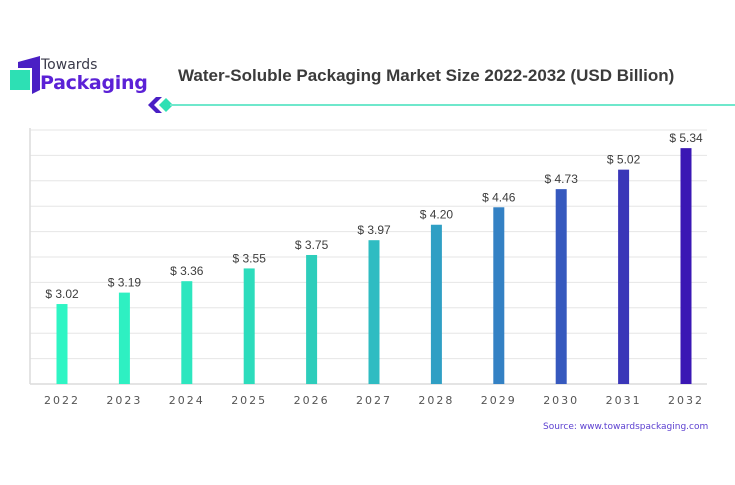 This screenshot has height=485, width=735. I want to click on bar-2028, so click(436, 304).